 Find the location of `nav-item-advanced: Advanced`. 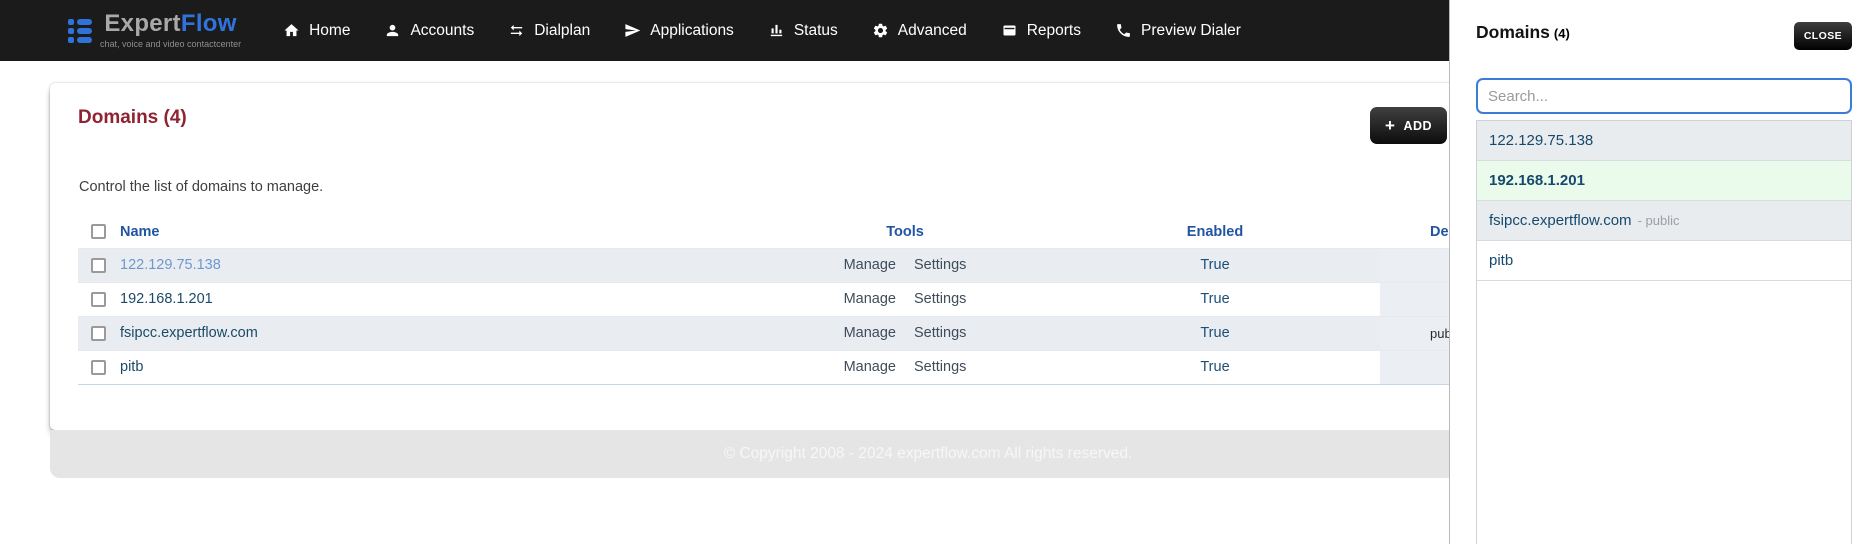

nav-item-advanced: Advanced is located at coordinates (919, 31).